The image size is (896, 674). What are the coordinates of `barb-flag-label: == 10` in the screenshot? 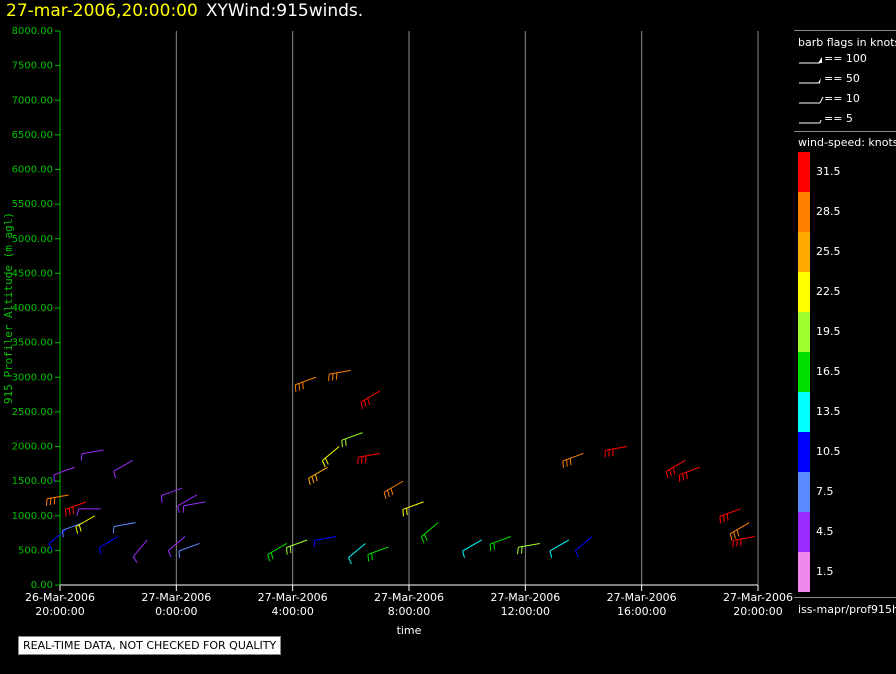 It's located at (842, 98).